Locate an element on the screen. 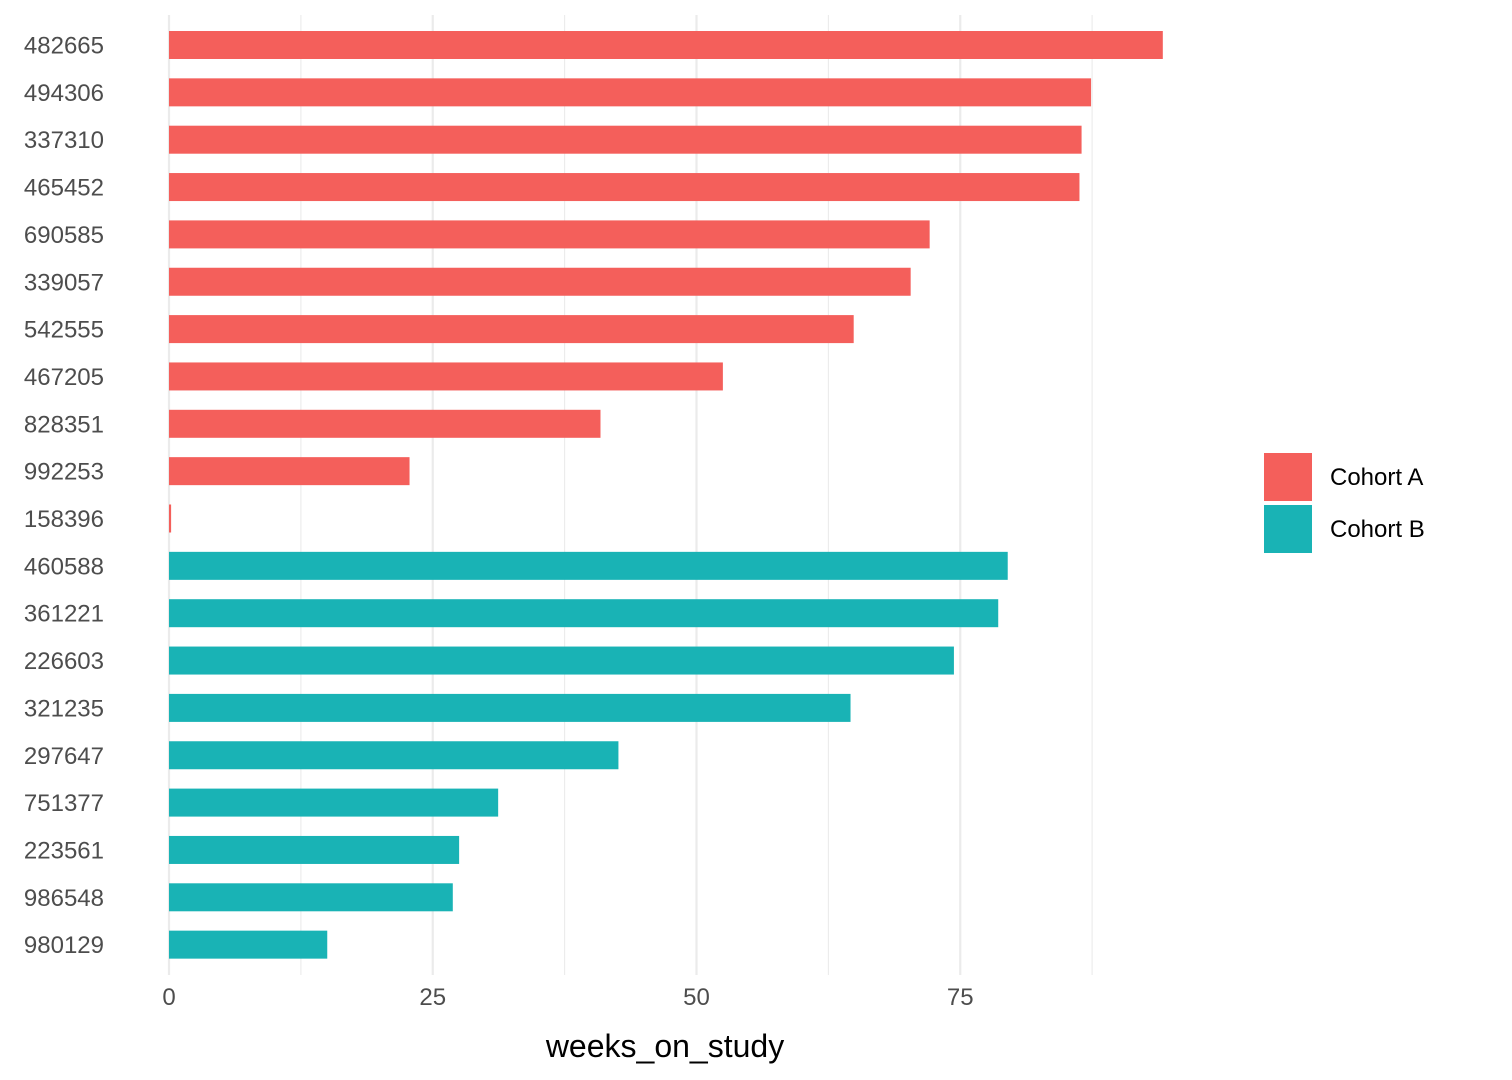  y-tick-label: 460588 is located at coordinates (64, 566).